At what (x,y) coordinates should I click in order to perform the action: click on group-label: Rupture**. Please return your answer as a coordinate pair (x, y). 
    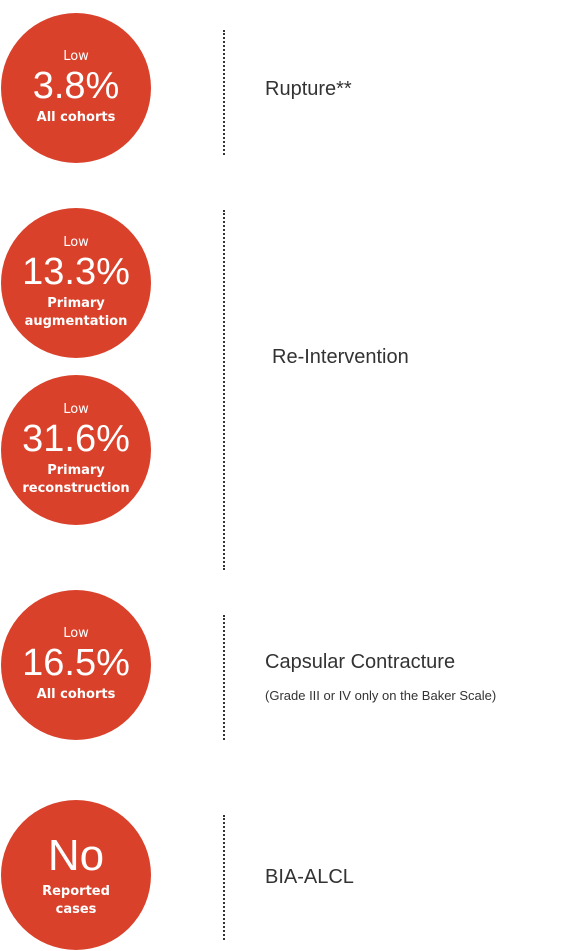
    Looking at the image, I should click on (308, 89).